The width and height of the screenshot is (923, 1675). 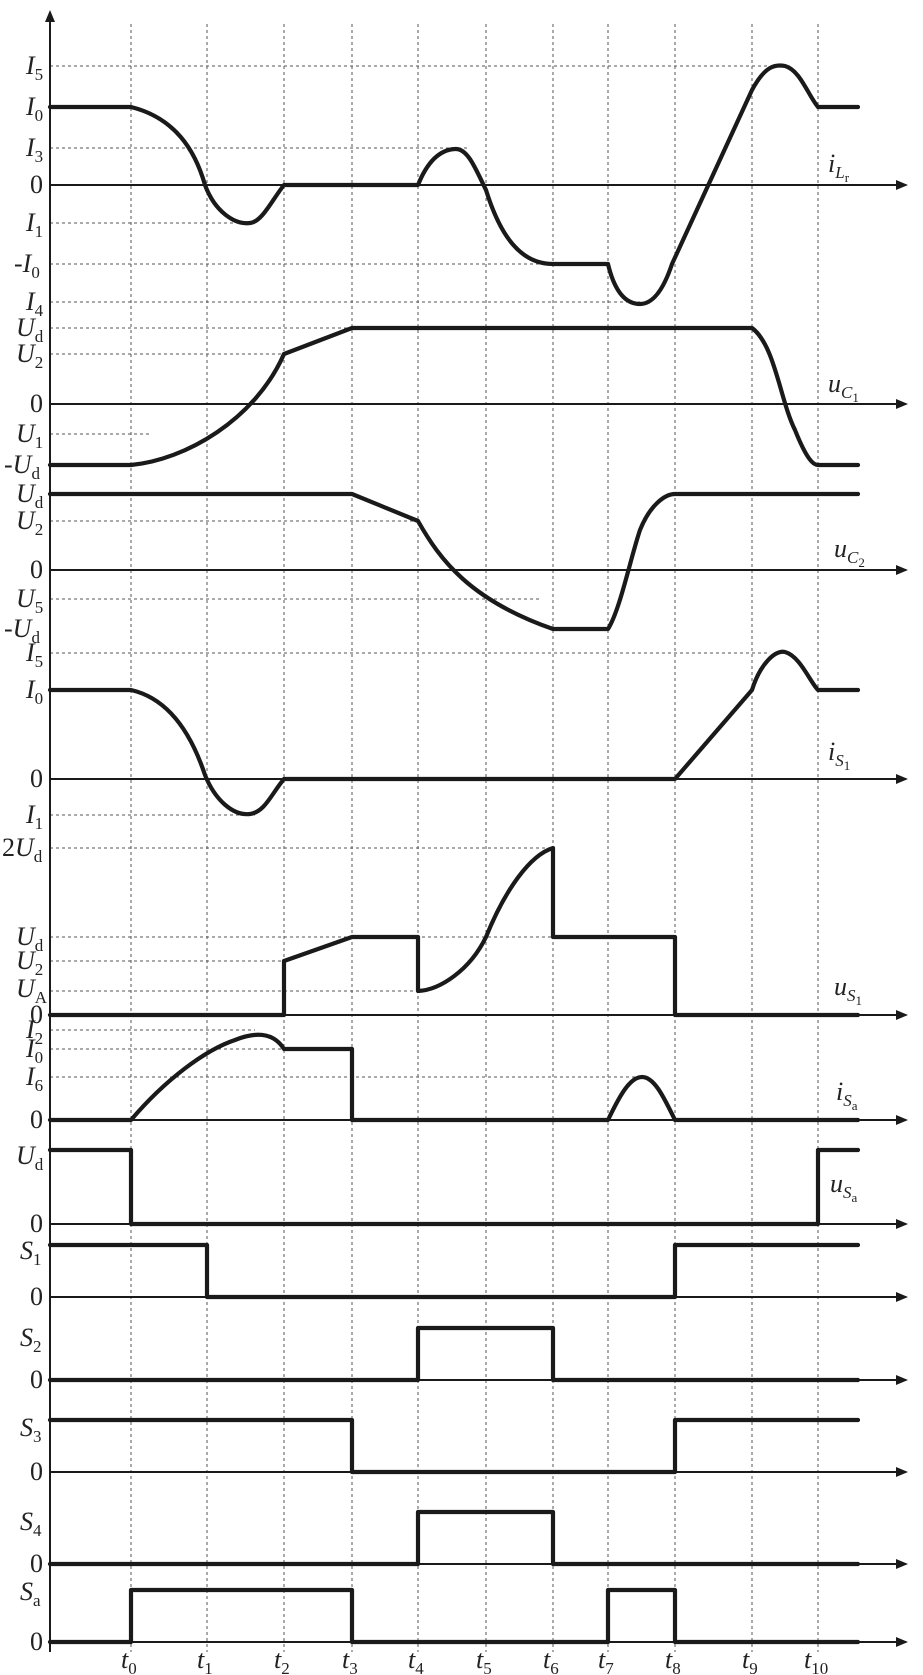 What do you see at coordinates (750, 1660) in the screenshot?
I see `time-label-t9: t9` at bounding box center [750, 1660].